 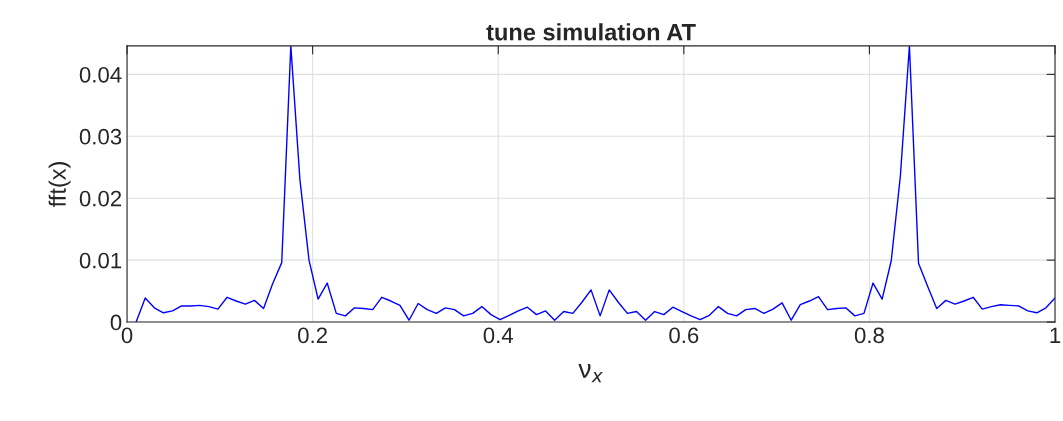 I want to click on y-tick-label: 0.01, so click(x=100, y=260).